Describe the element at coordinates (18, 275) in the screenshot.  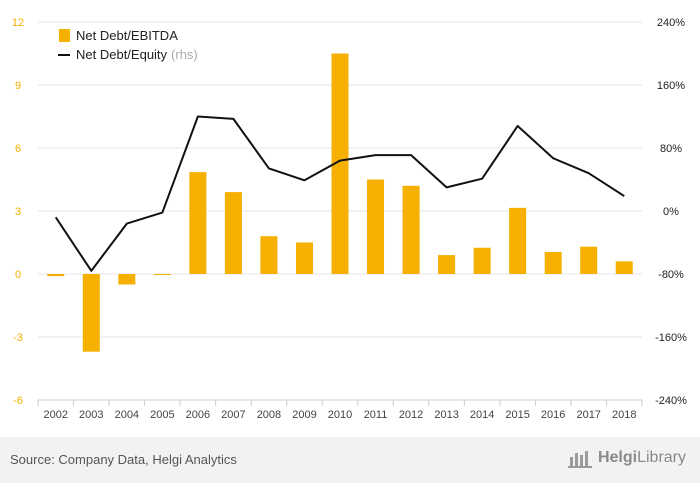
I see `y-left-tick-label: 0` at that location.